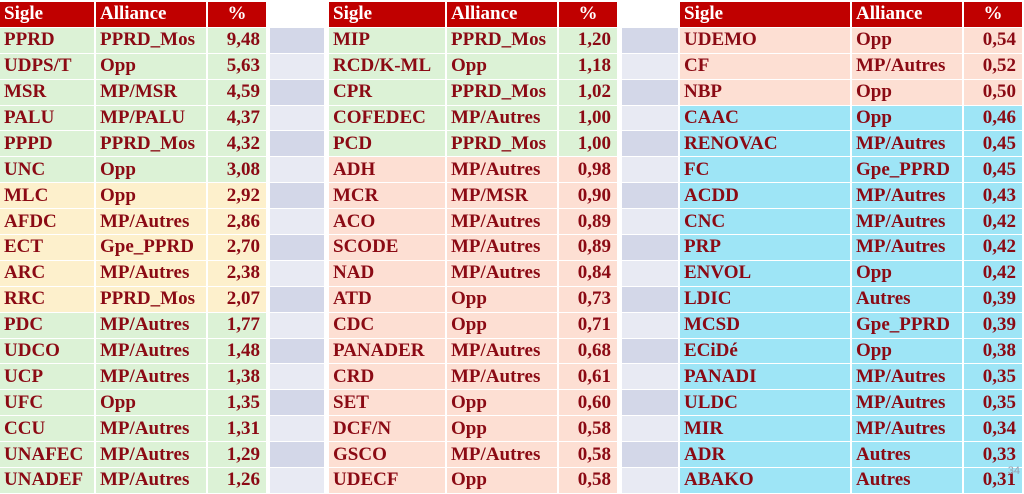 This screenshot has height=494, width=1024. Describe the element at coordinates (48, 222) in the screenshot. I see `party-sigle: AFDC` at that location.